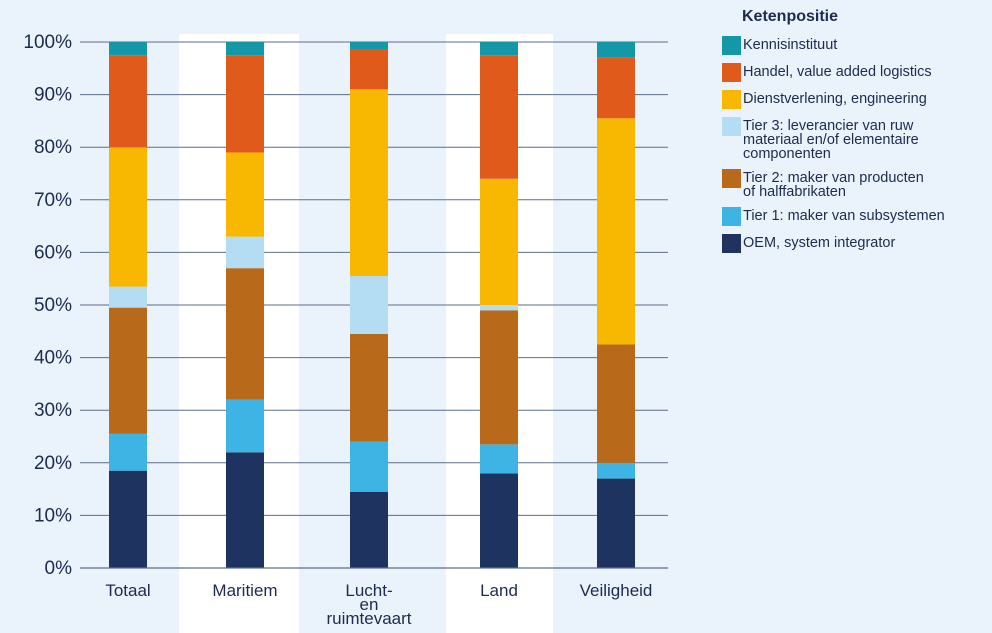  I want to click on y-tick-label: 20%, so click(53, 463).